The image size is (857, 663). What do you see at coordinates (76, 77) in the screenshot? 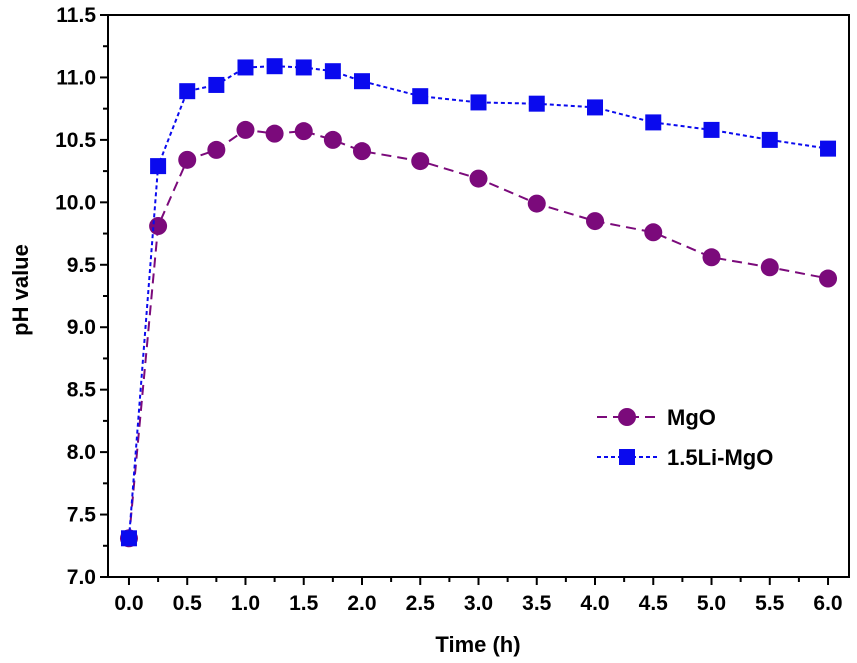
I see `y-tick-label: 11.0` at bounding box center [76, 77].